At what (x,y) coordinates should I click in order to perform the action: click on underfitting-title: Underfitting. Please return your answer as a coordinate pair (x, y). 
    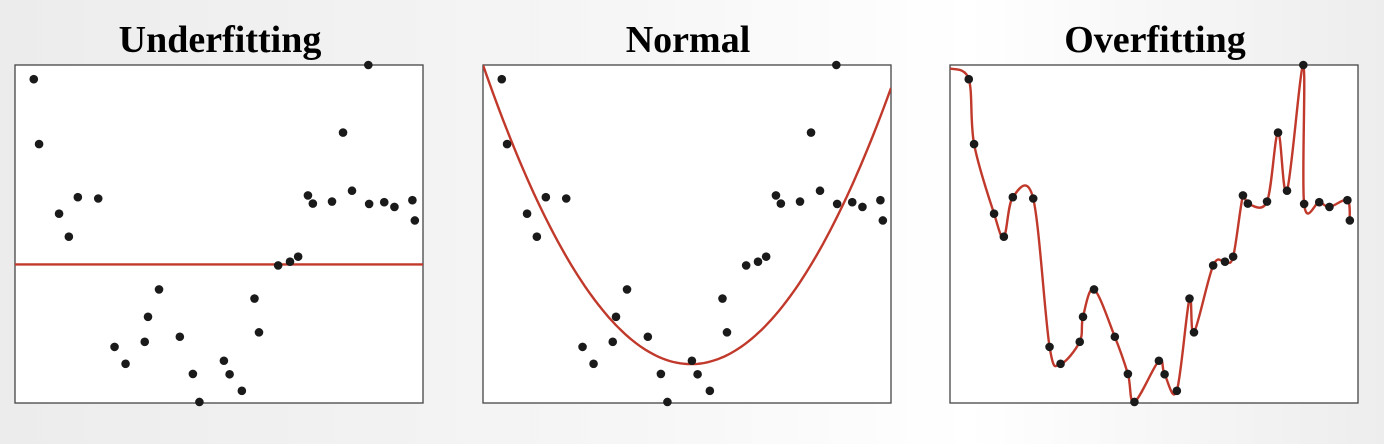
    Looking at the image, I should click on (220, 40).